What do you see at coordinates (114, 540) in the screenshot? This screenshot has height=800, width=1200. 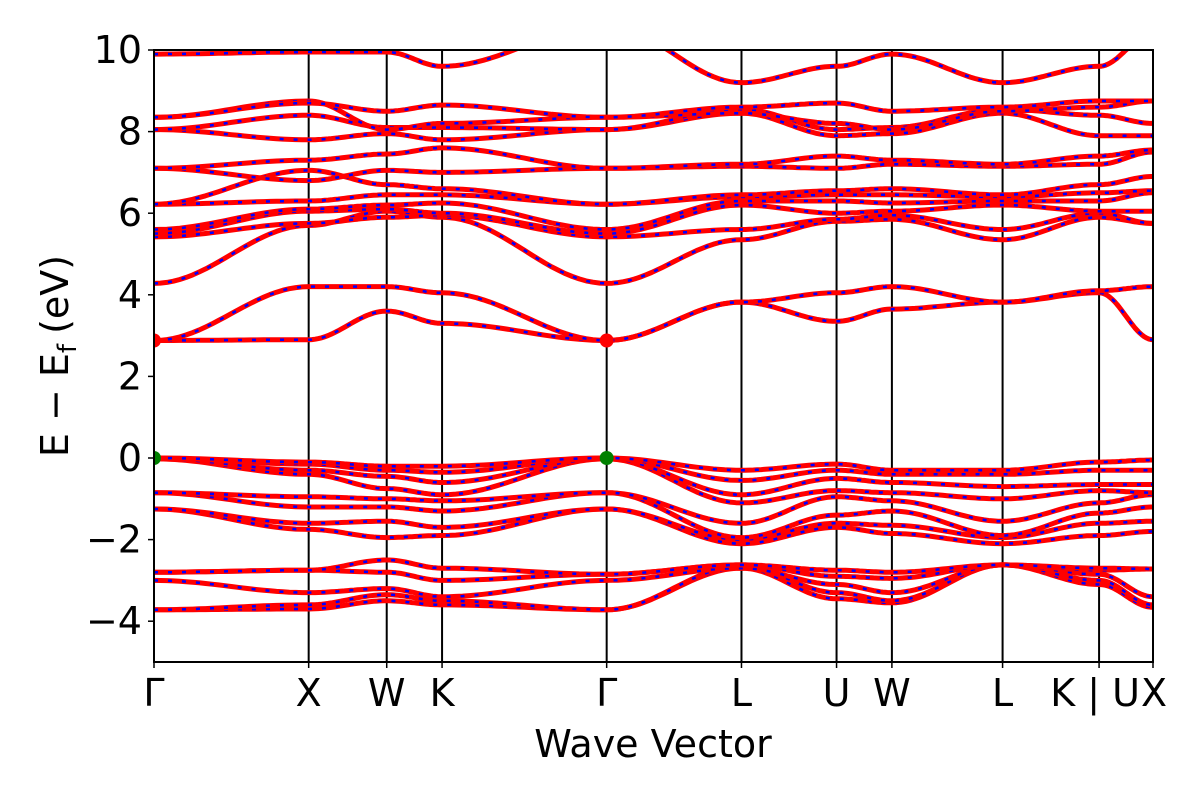 I see `y-tick-label: −2` at bounding box center [114, 540].